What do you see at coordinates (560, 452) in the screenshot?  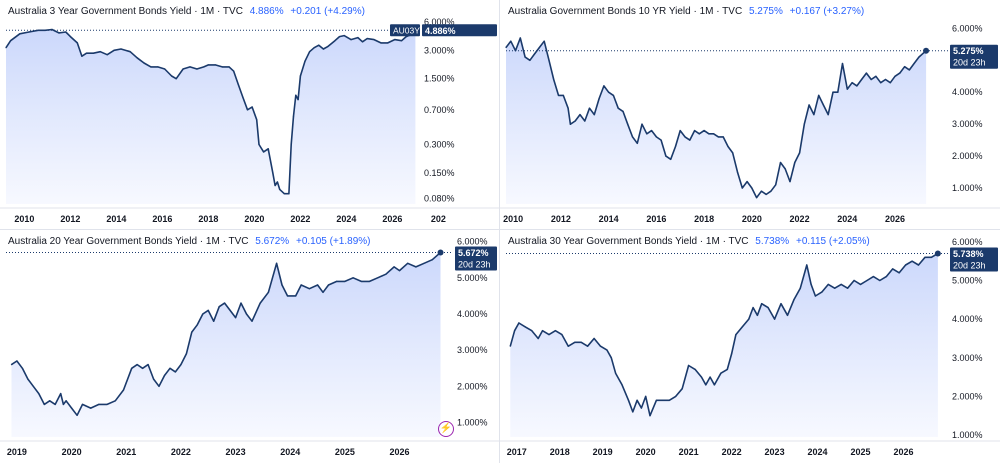 I see `x-tick-label: 2018` at bounding box center [560, 452].